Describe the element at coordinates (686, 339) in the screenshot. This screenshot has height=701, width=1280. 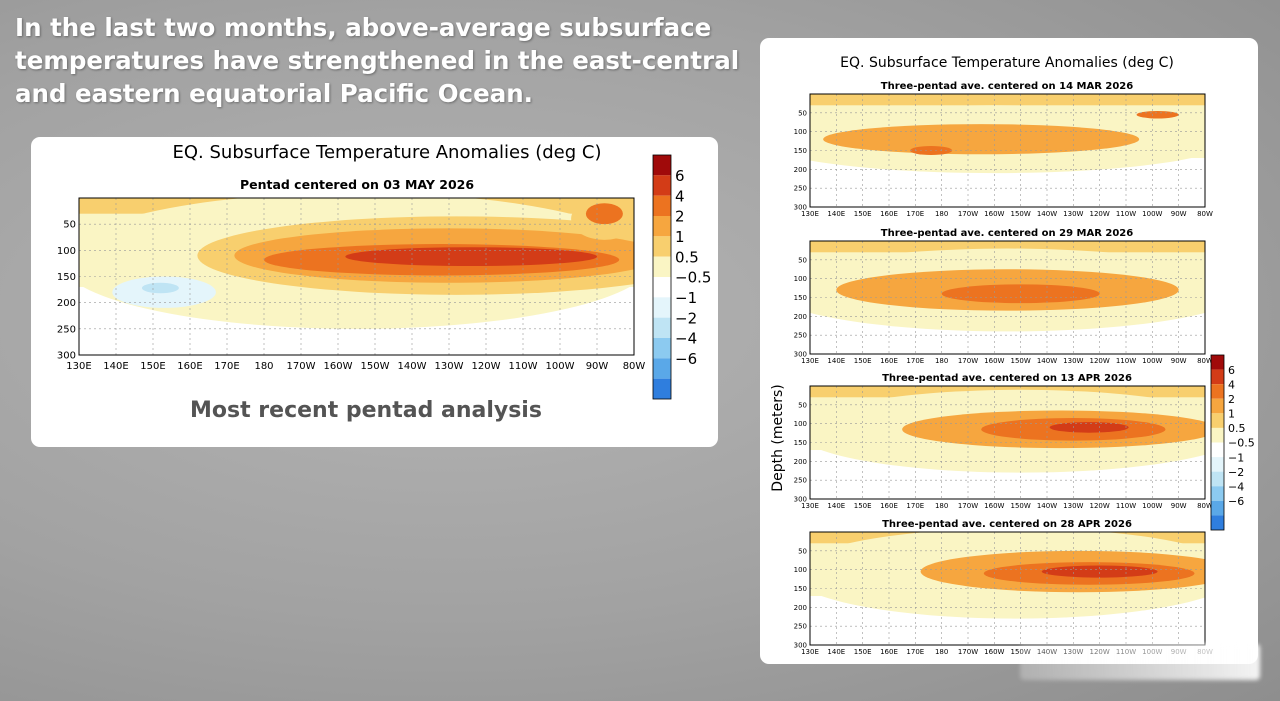
I see `colorbar-label: −4` at that location.